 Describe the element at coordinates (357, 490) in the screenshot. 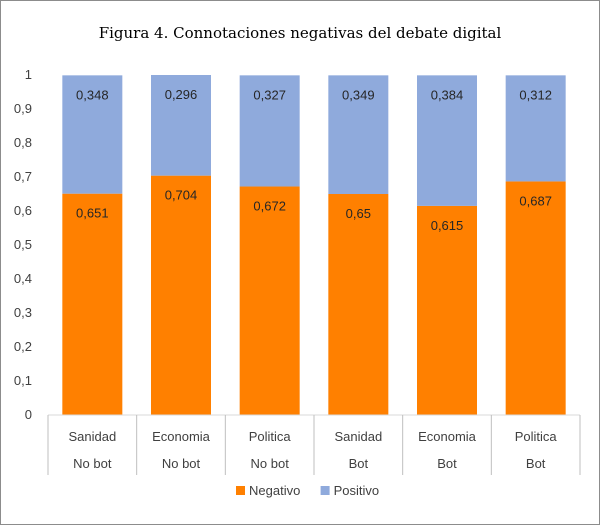

I see `legend-label-positivo: Positivo` at that location.